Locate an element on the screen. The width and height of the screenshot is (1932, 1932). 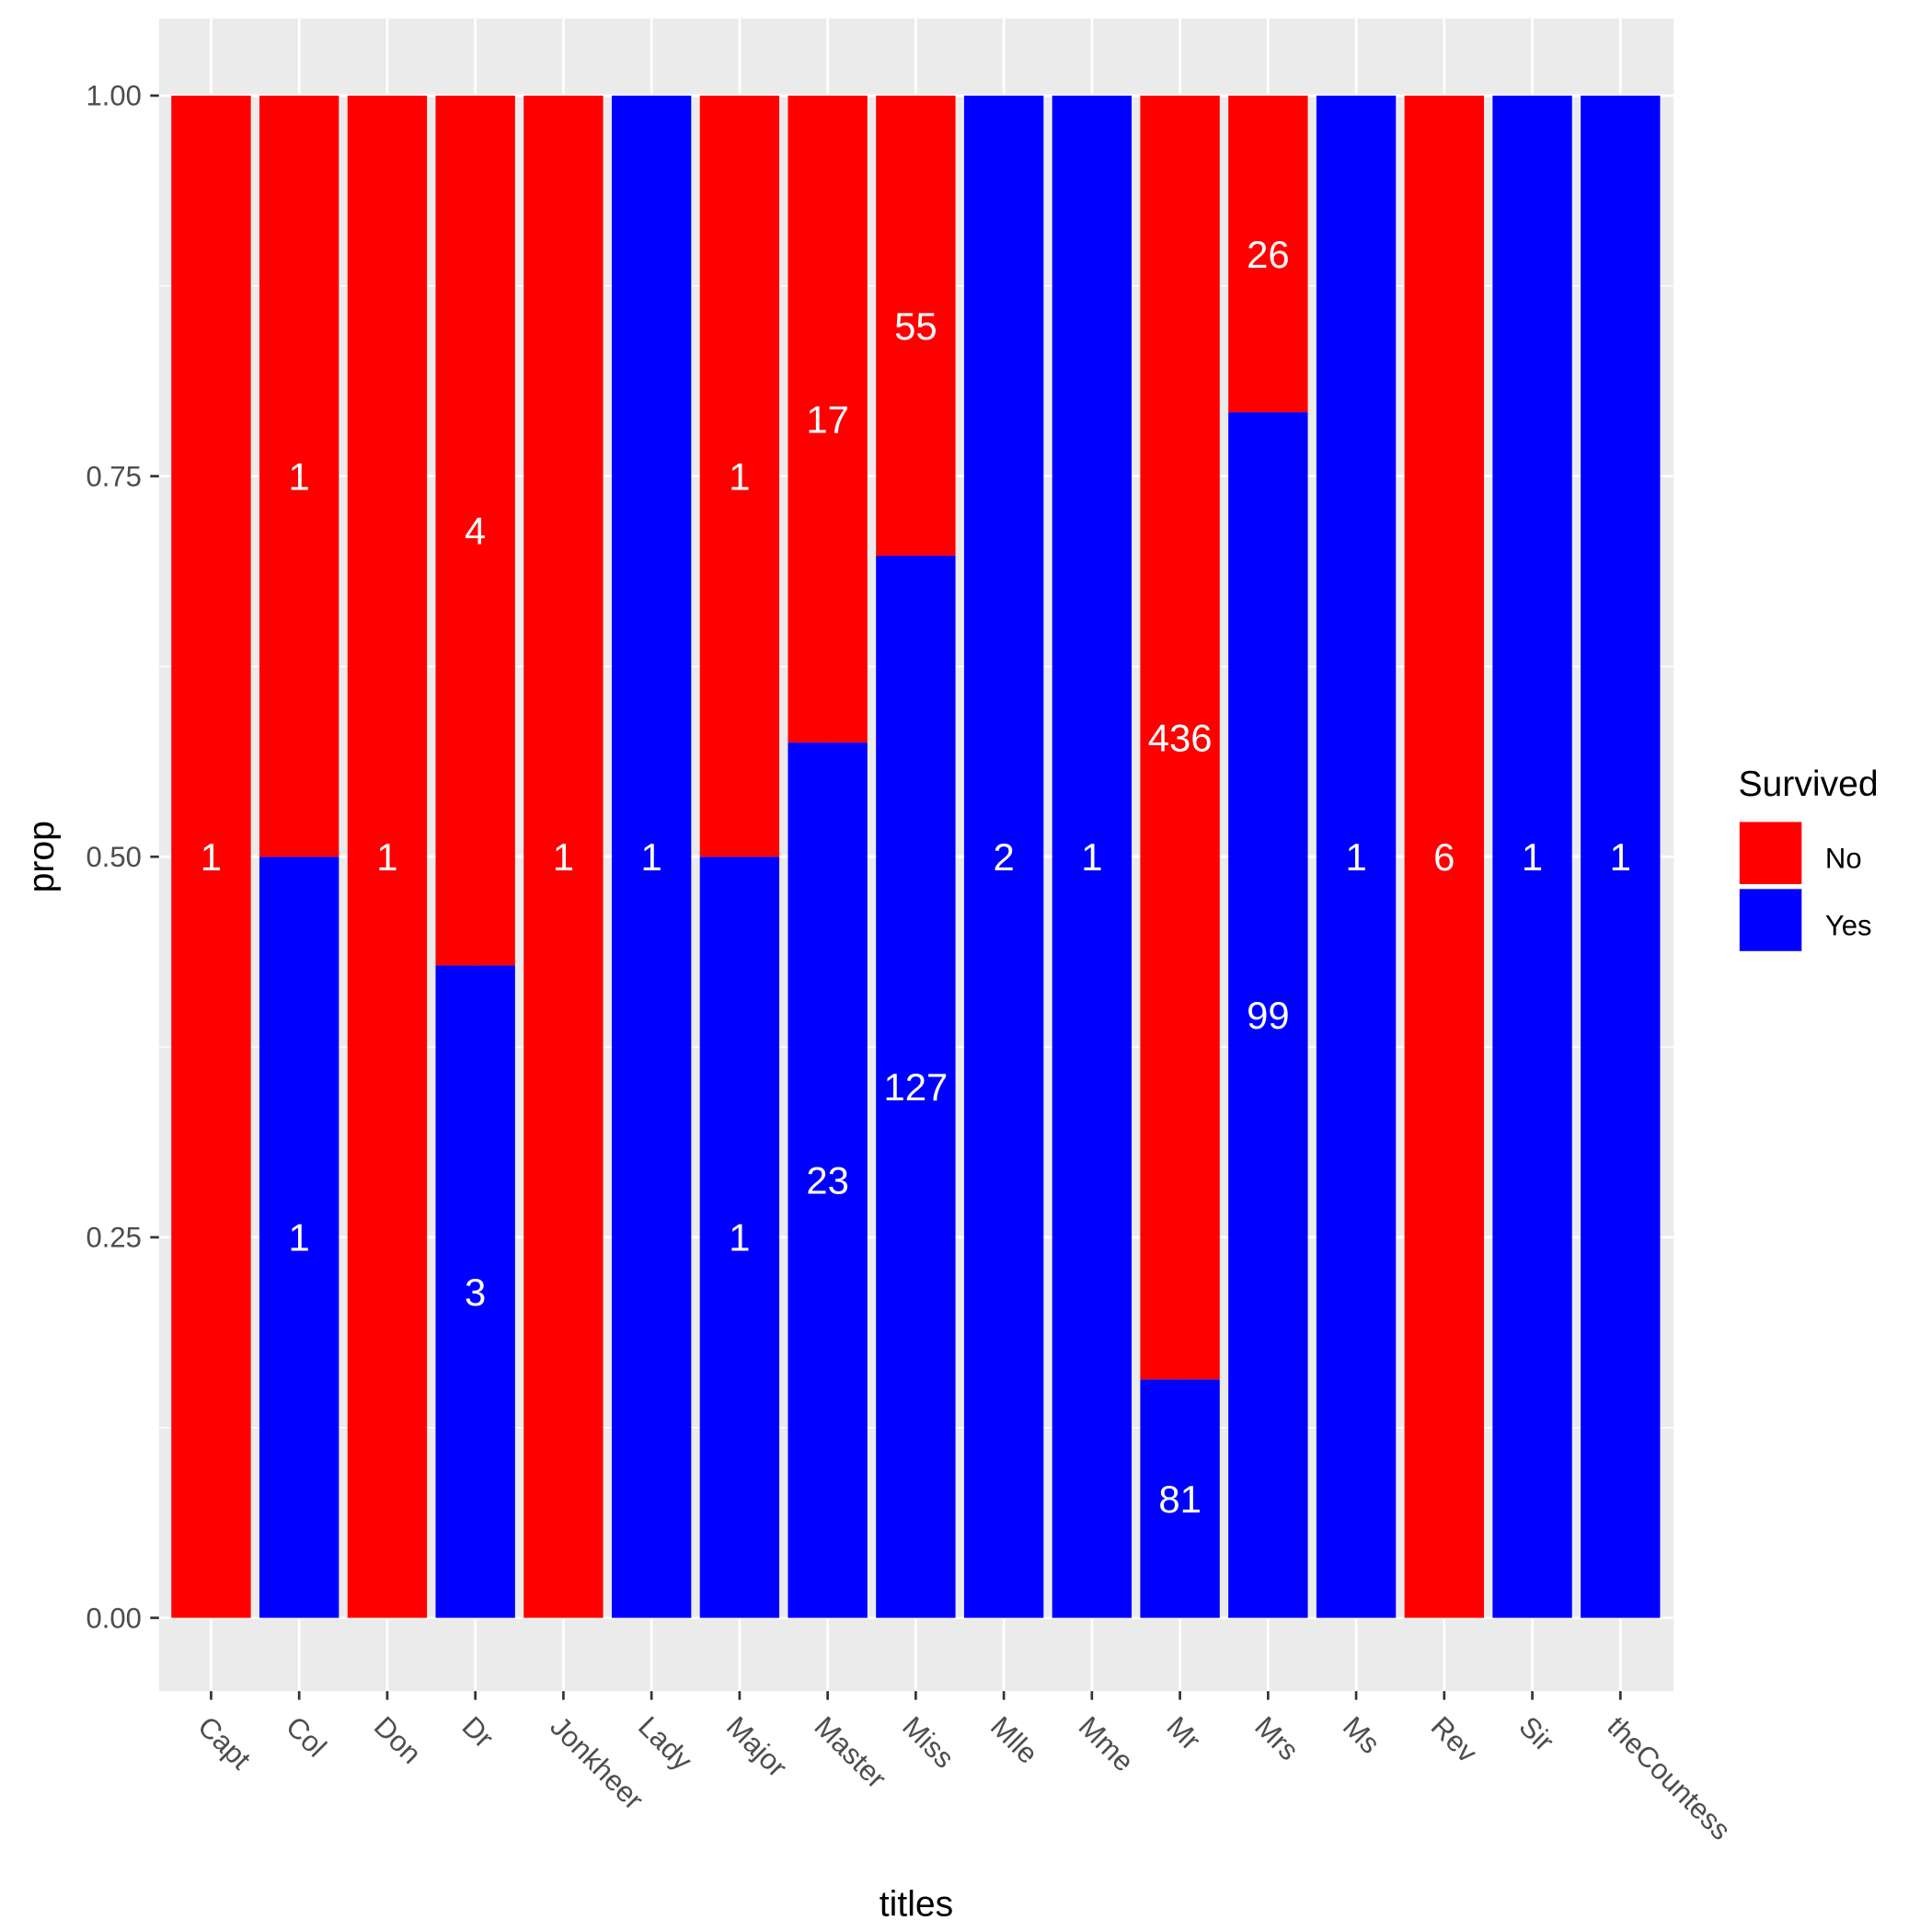
bar-label-yes: 81 is located at coordinates (1180, 1499).